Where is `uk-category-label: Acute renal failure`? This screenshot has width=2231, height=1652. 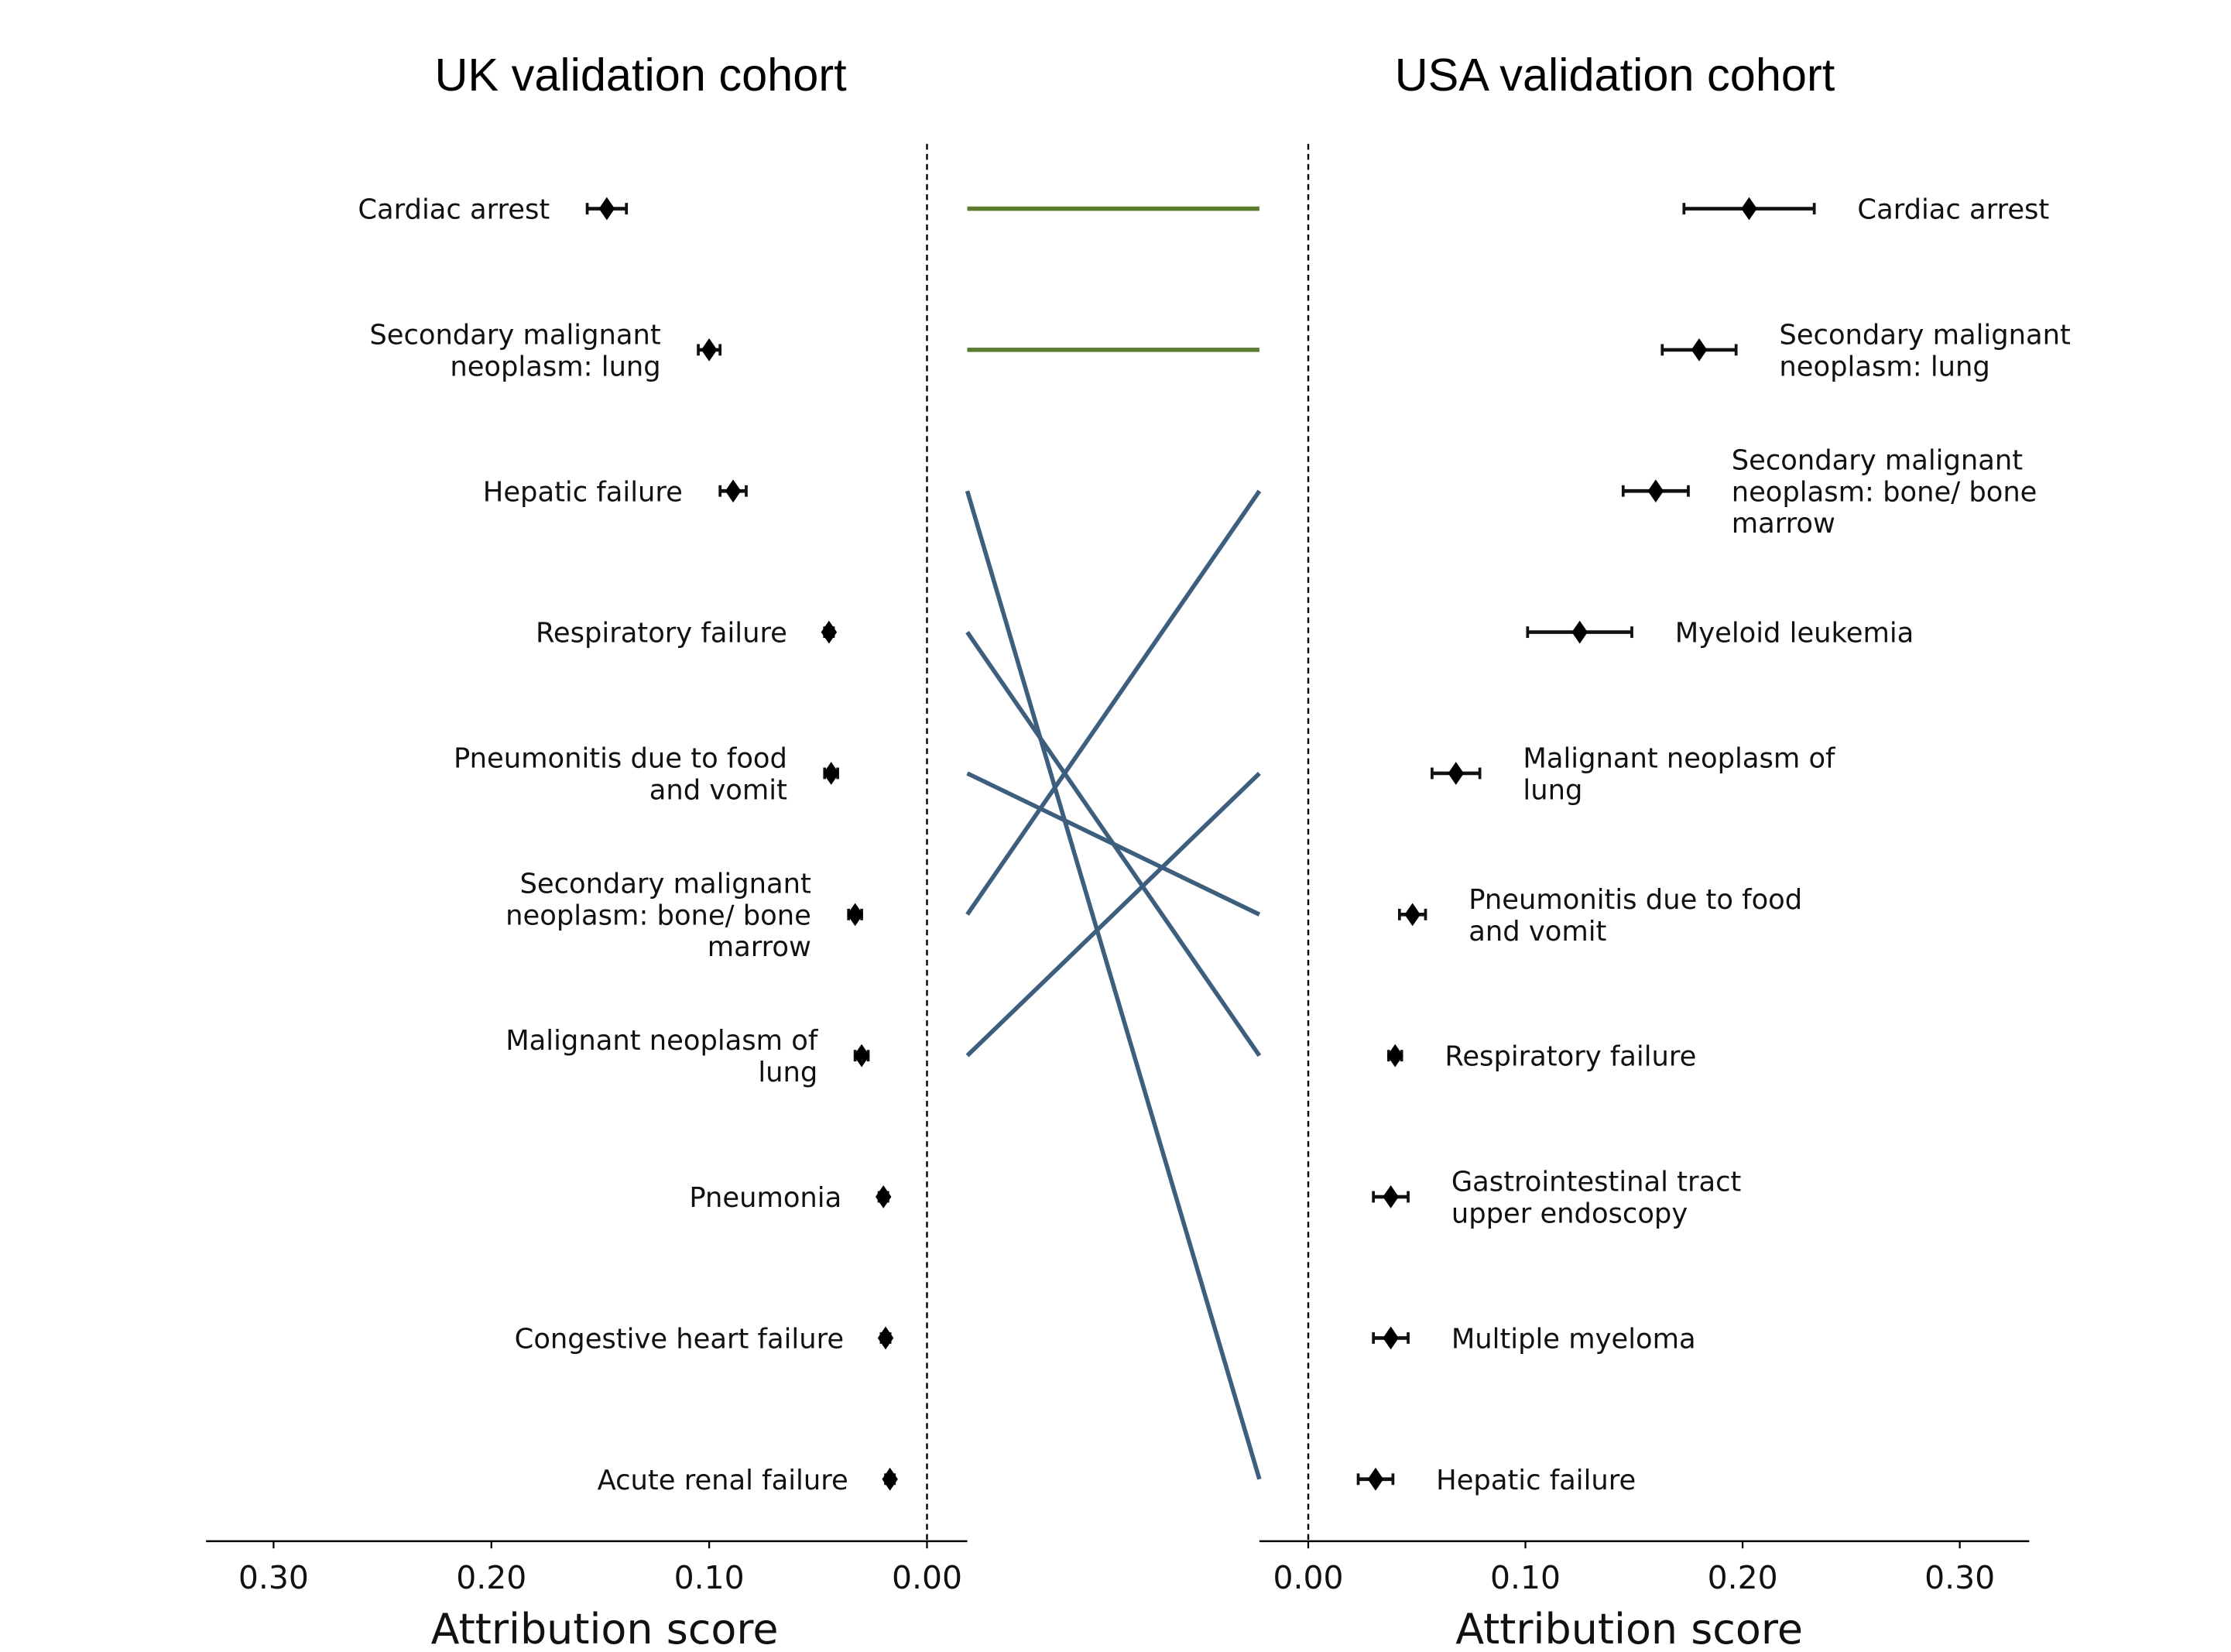
uk-category-label: Acute renal failure is located at coordinates (723, 1481).